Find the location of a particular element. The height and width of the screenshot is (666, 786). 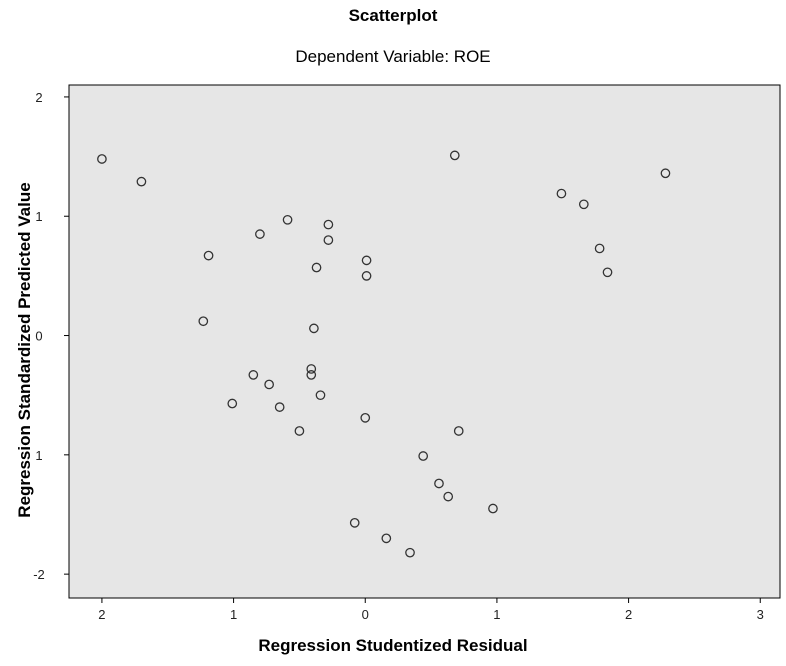

x-tick-label: 3 is located at coordinates (760, 614).